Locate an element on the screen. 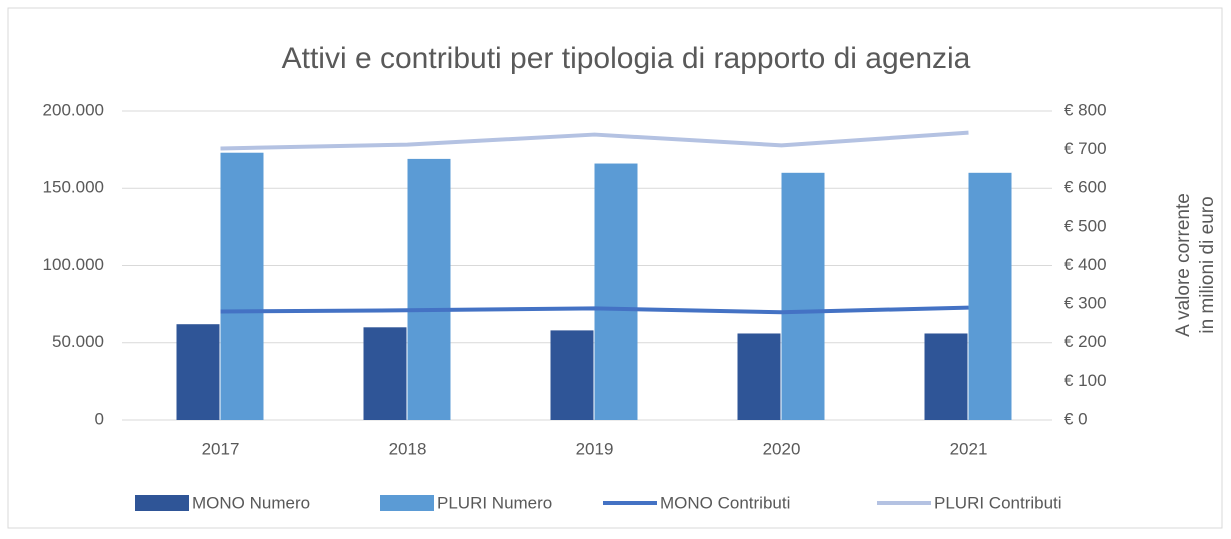 The height and width of the screenshot is (539, 1231). legend-label: PLURI Contributi is located at coordinates (998, 502).